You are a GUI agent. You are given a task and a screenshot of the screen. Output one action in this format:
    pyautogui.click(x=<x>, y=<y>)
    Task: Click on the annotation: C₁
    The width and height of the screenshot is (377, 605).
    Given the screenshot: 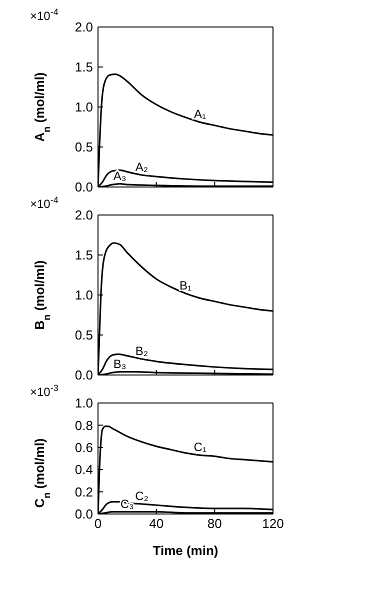 What is the action you would take?
    pyautogui.click(x=200, y=447)
    